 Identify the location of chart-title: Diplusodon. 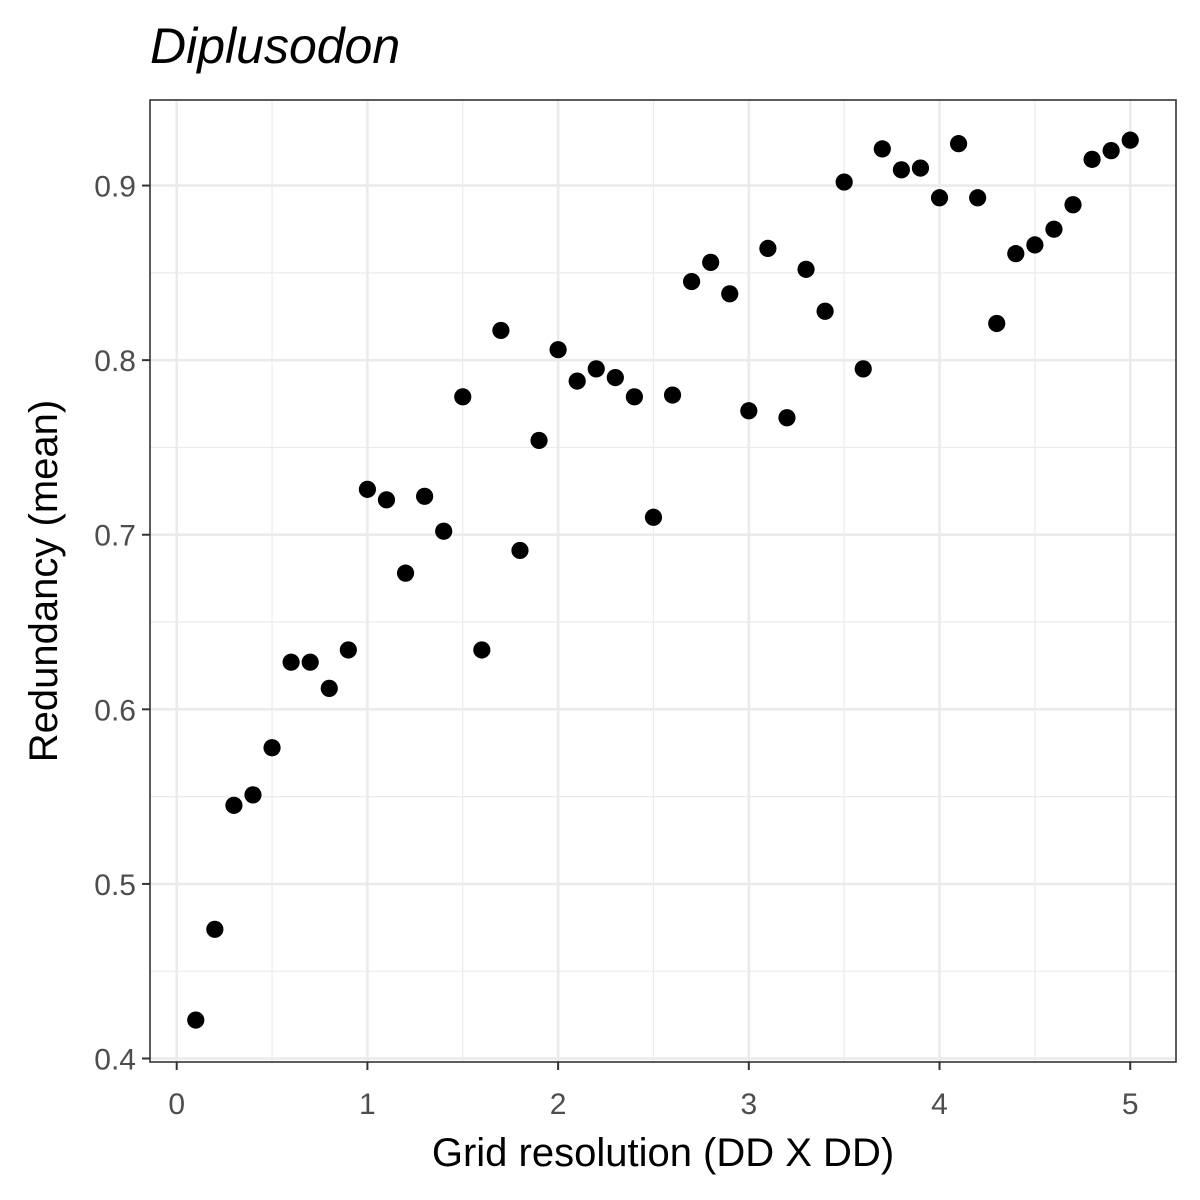
(275, 46).